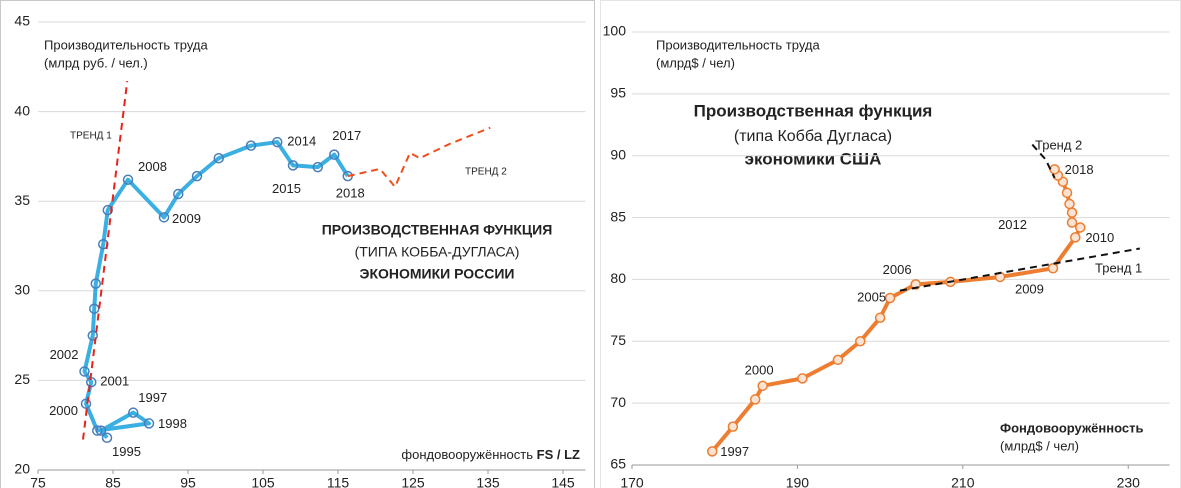  Describe the element at coordinates (897, 269) in the screenshot. I see `point-label: 2006` at that location.